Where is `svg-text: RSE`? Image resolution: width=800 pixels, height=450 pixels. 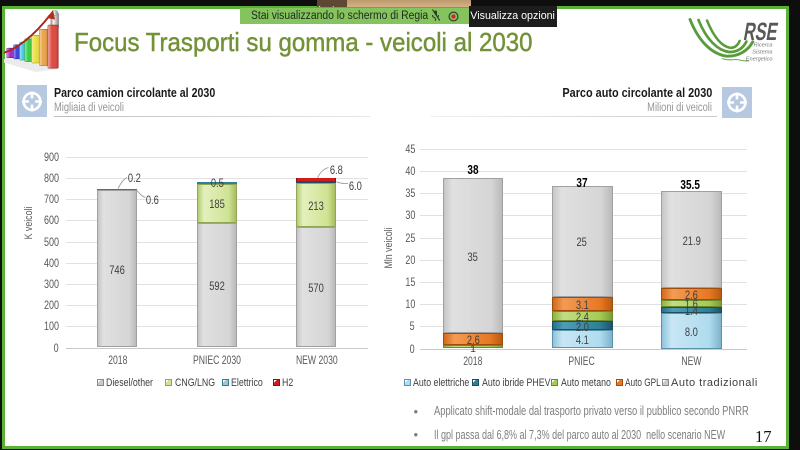 svg-text: RSE is located at coordinates (761, 32).